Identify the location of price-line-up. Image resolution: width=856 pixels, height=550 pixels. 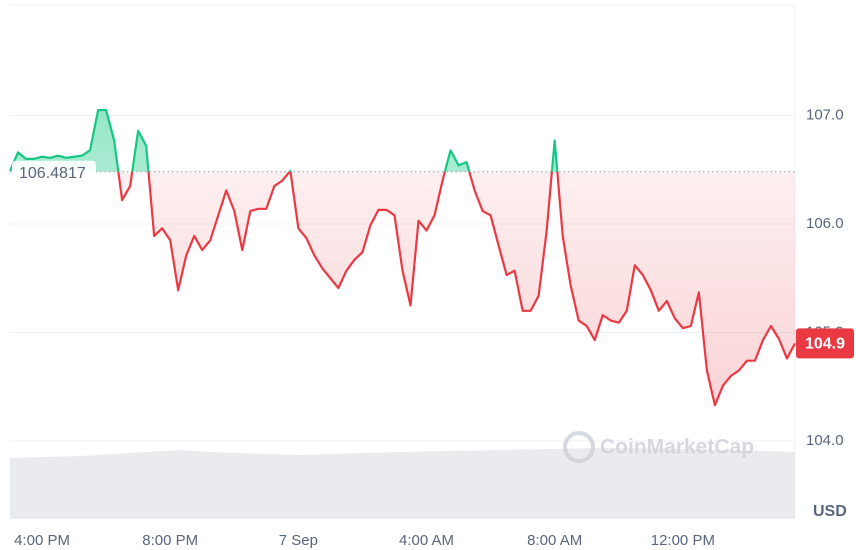
(283, 140).